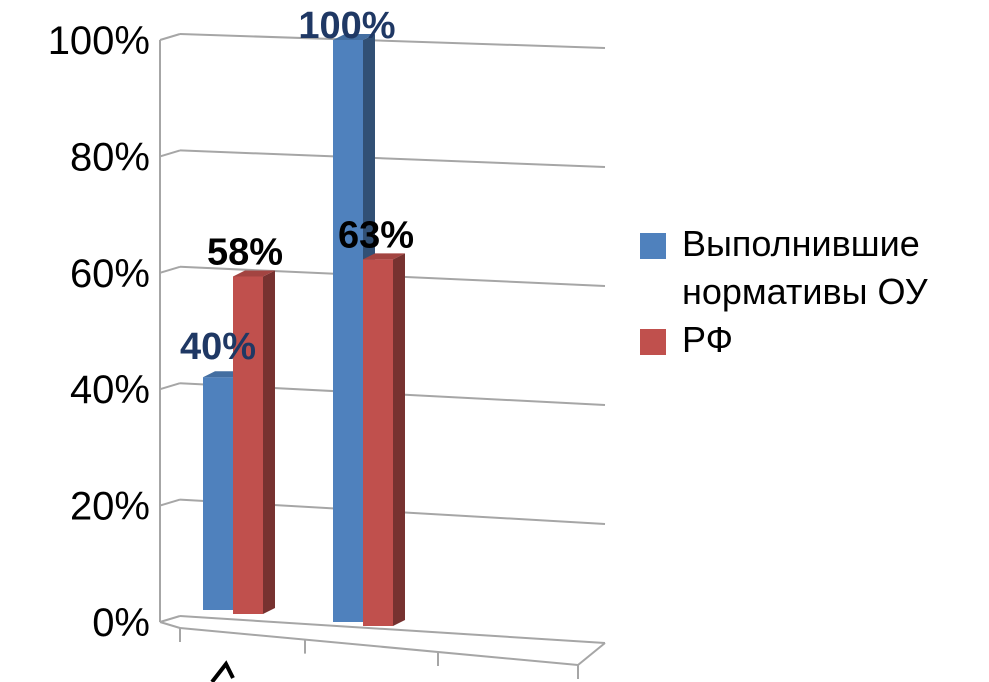 The width and height of the screenshot is (989, 682). I want to click on y-tick-label: 100%, so click(99, 41).